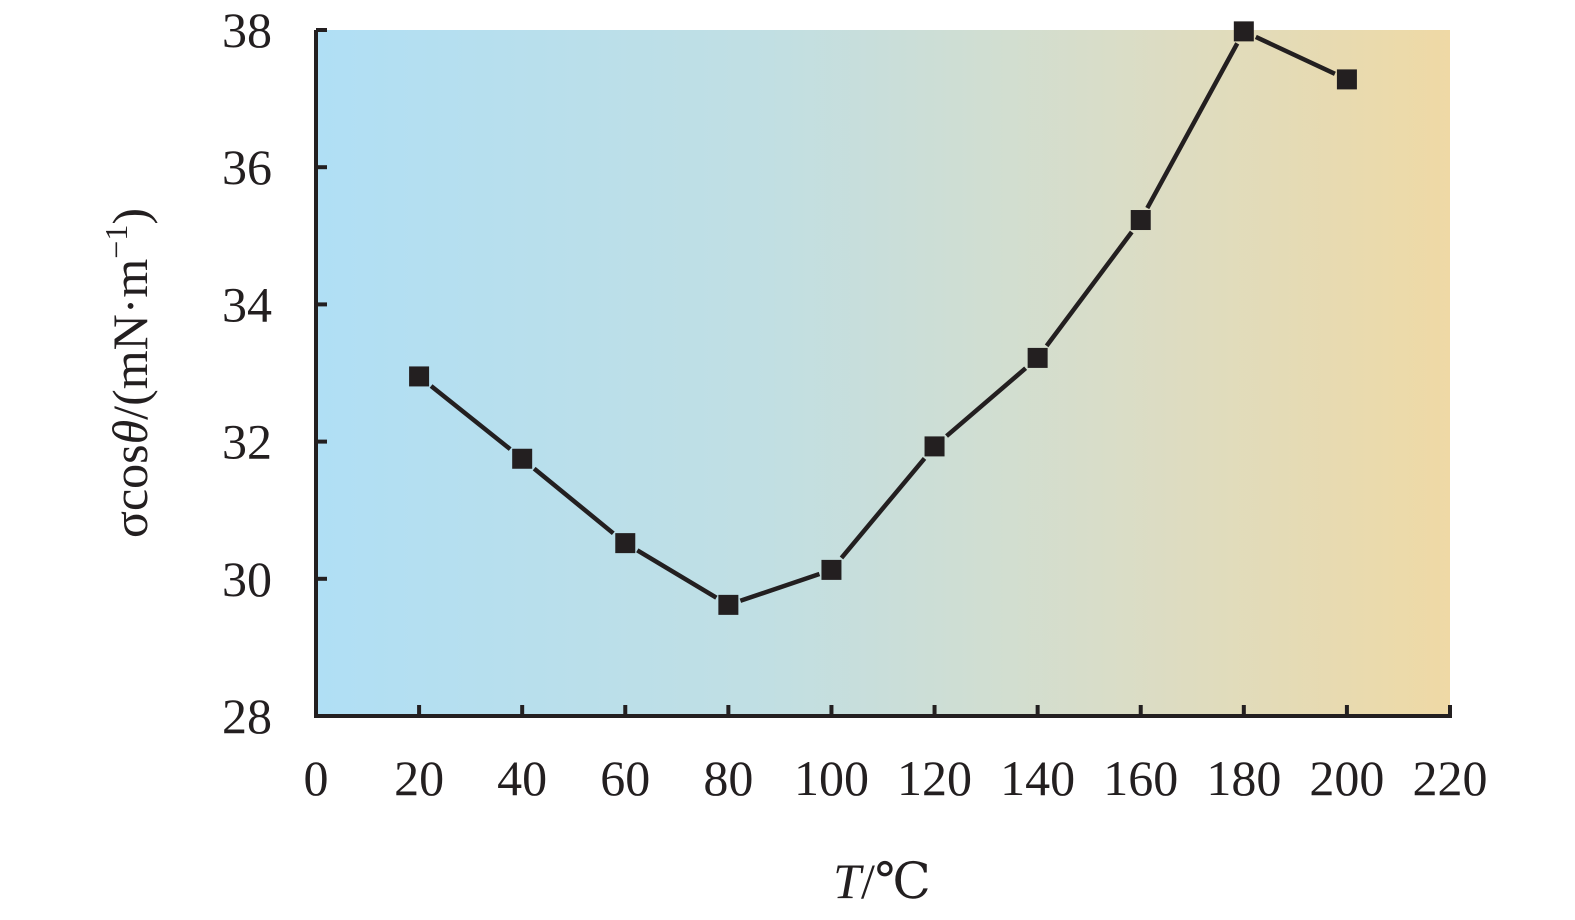 This screenshot has height=920, width=1575. I want to click on x-tick-label: 80, so click(728, 778).